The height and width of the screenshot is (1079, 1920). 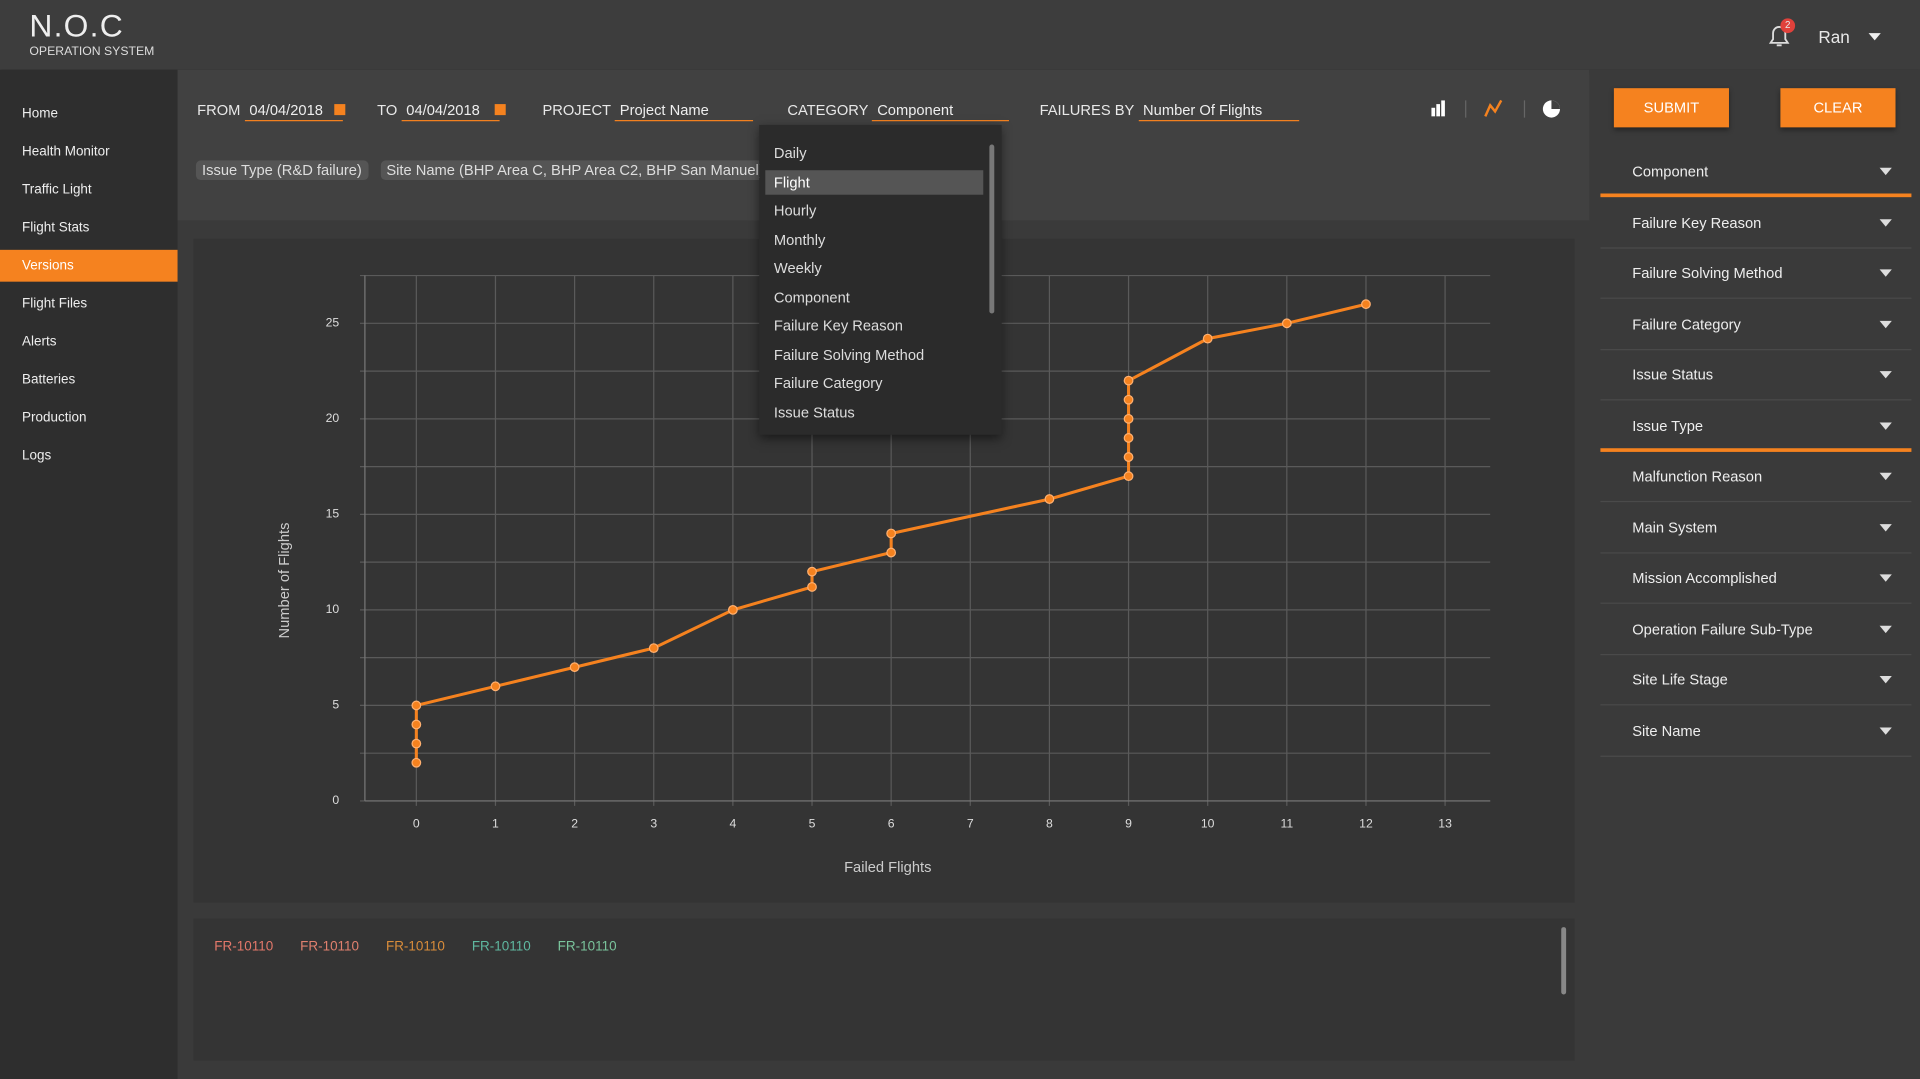 I want to click on dropdown-scrollbar, so click(x=992, y=229).